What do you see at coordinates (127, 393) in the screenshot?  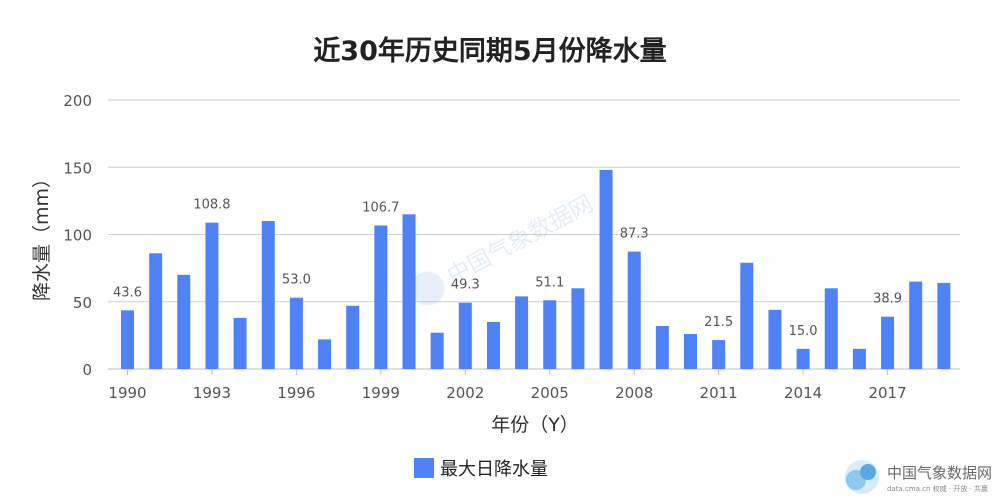 I see `x-tick-label: 1990` at bounding box center [127, 393].